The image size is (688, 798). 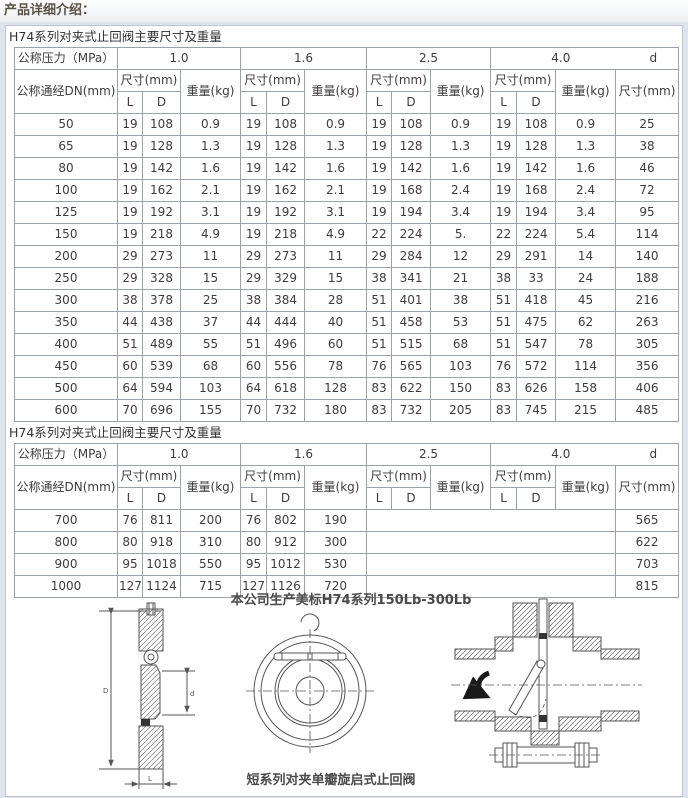 I want to click on value-cell: 95, so click(x=130, y=564).